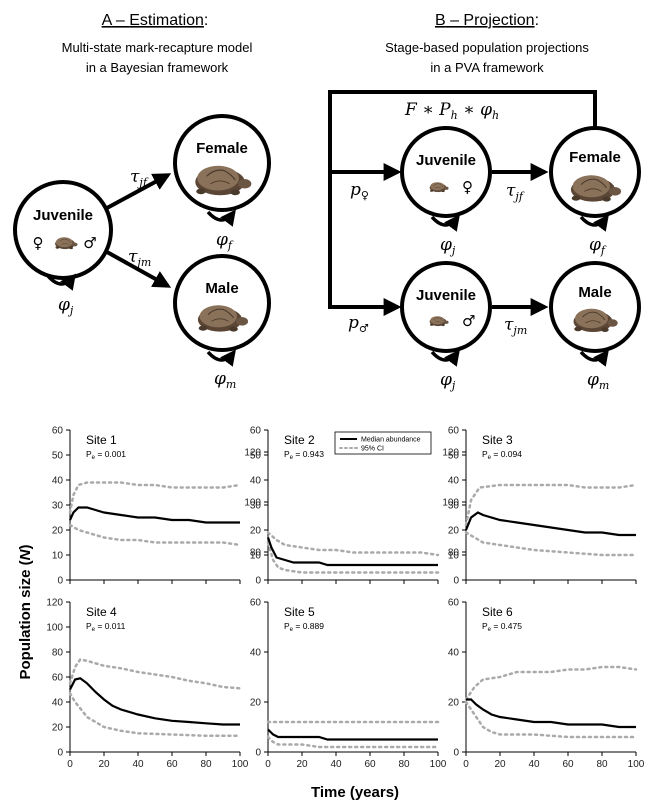  I want to click on b-male-survival-loop, so click(594, 358).